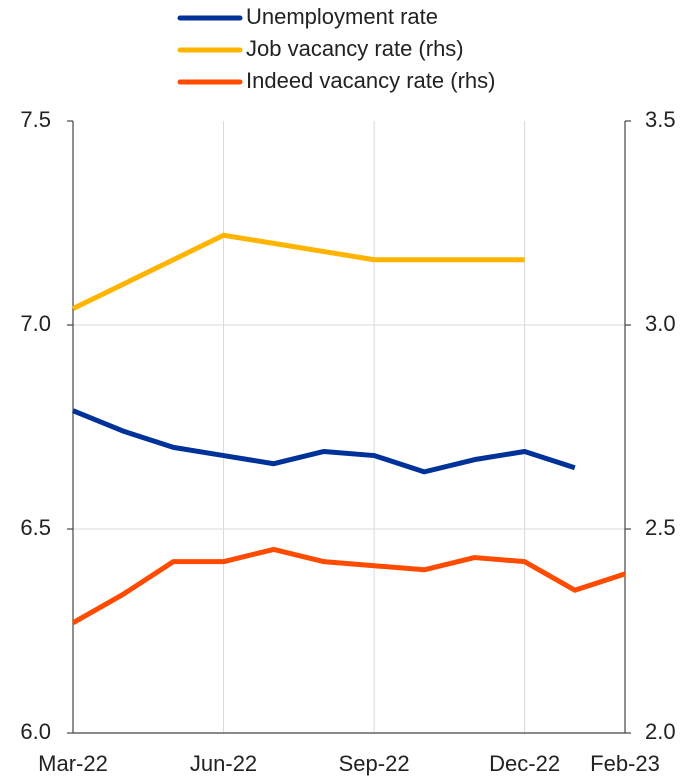  I want to click on x-tick-label: Jun-22, so click(223, 763).